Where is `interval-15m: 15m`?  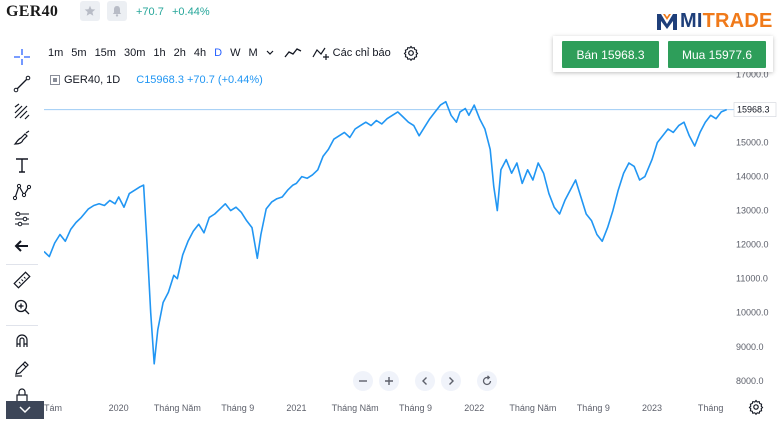 interval-15m: 15m is located at coordinates (105, 53).